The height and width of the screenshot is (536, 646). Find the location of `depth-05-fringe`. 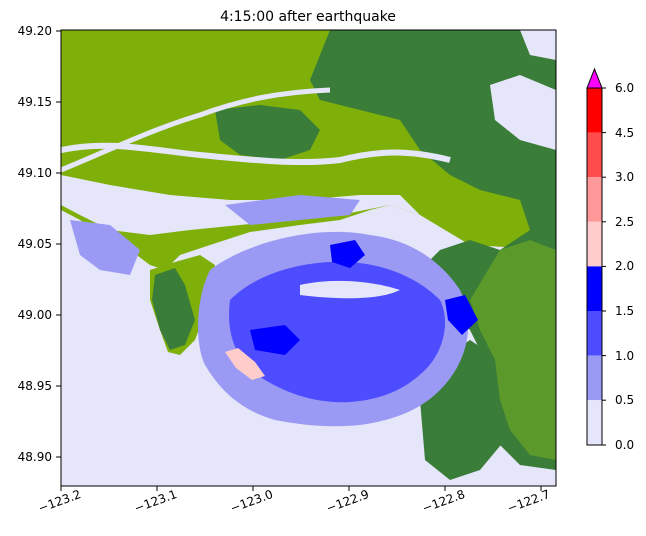

depth-05-fringe is located at coordinates (105, 247).